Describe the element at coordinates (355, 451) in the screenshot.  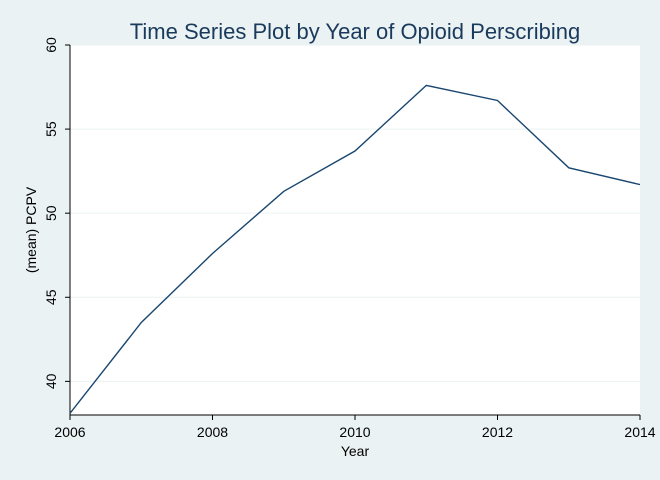
I see `x-axis-title: Year` at that location.